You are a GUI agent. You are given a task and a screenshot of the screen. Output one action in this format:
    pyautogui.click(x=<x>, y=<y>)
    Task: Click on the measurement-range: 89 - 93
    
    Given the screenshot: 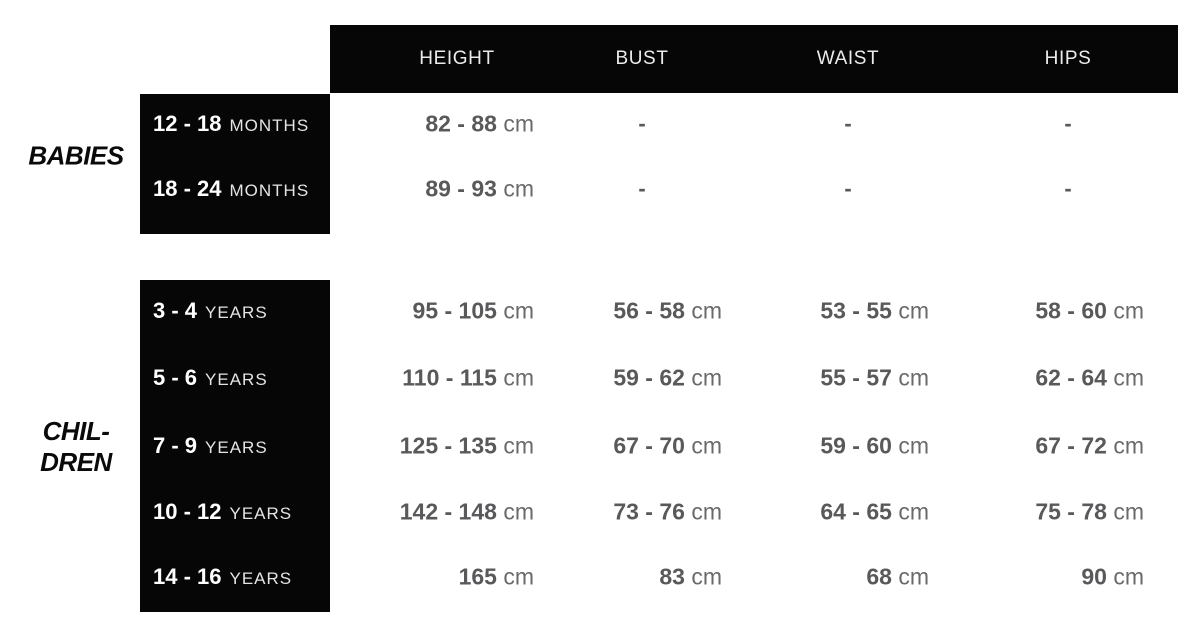 What is the action you would take?
    pyautogui.click(x=461, y=188)
    